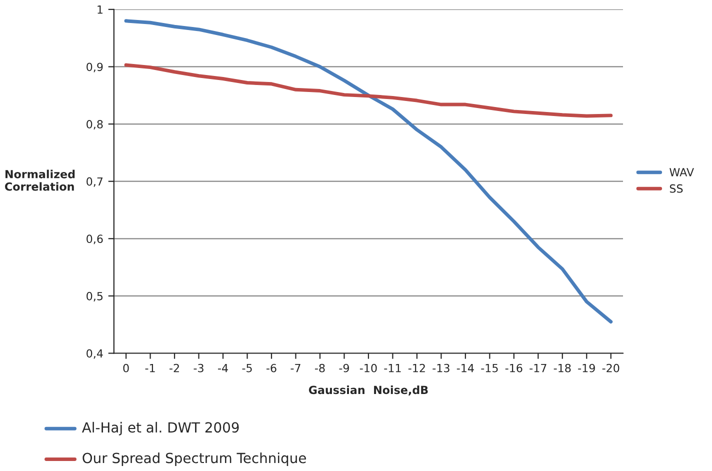 The height and width of the screenshot is (471, 712). I want to click on x-tick-label: -14, so click(465, 368).